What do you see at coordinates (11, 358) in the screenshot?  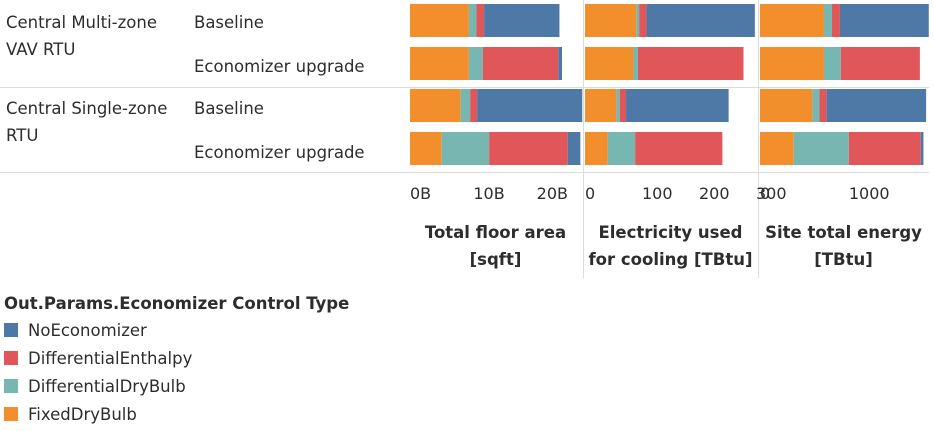 I see `legend-swatch-differential-enthalpy` at bounding box center [11, 358].